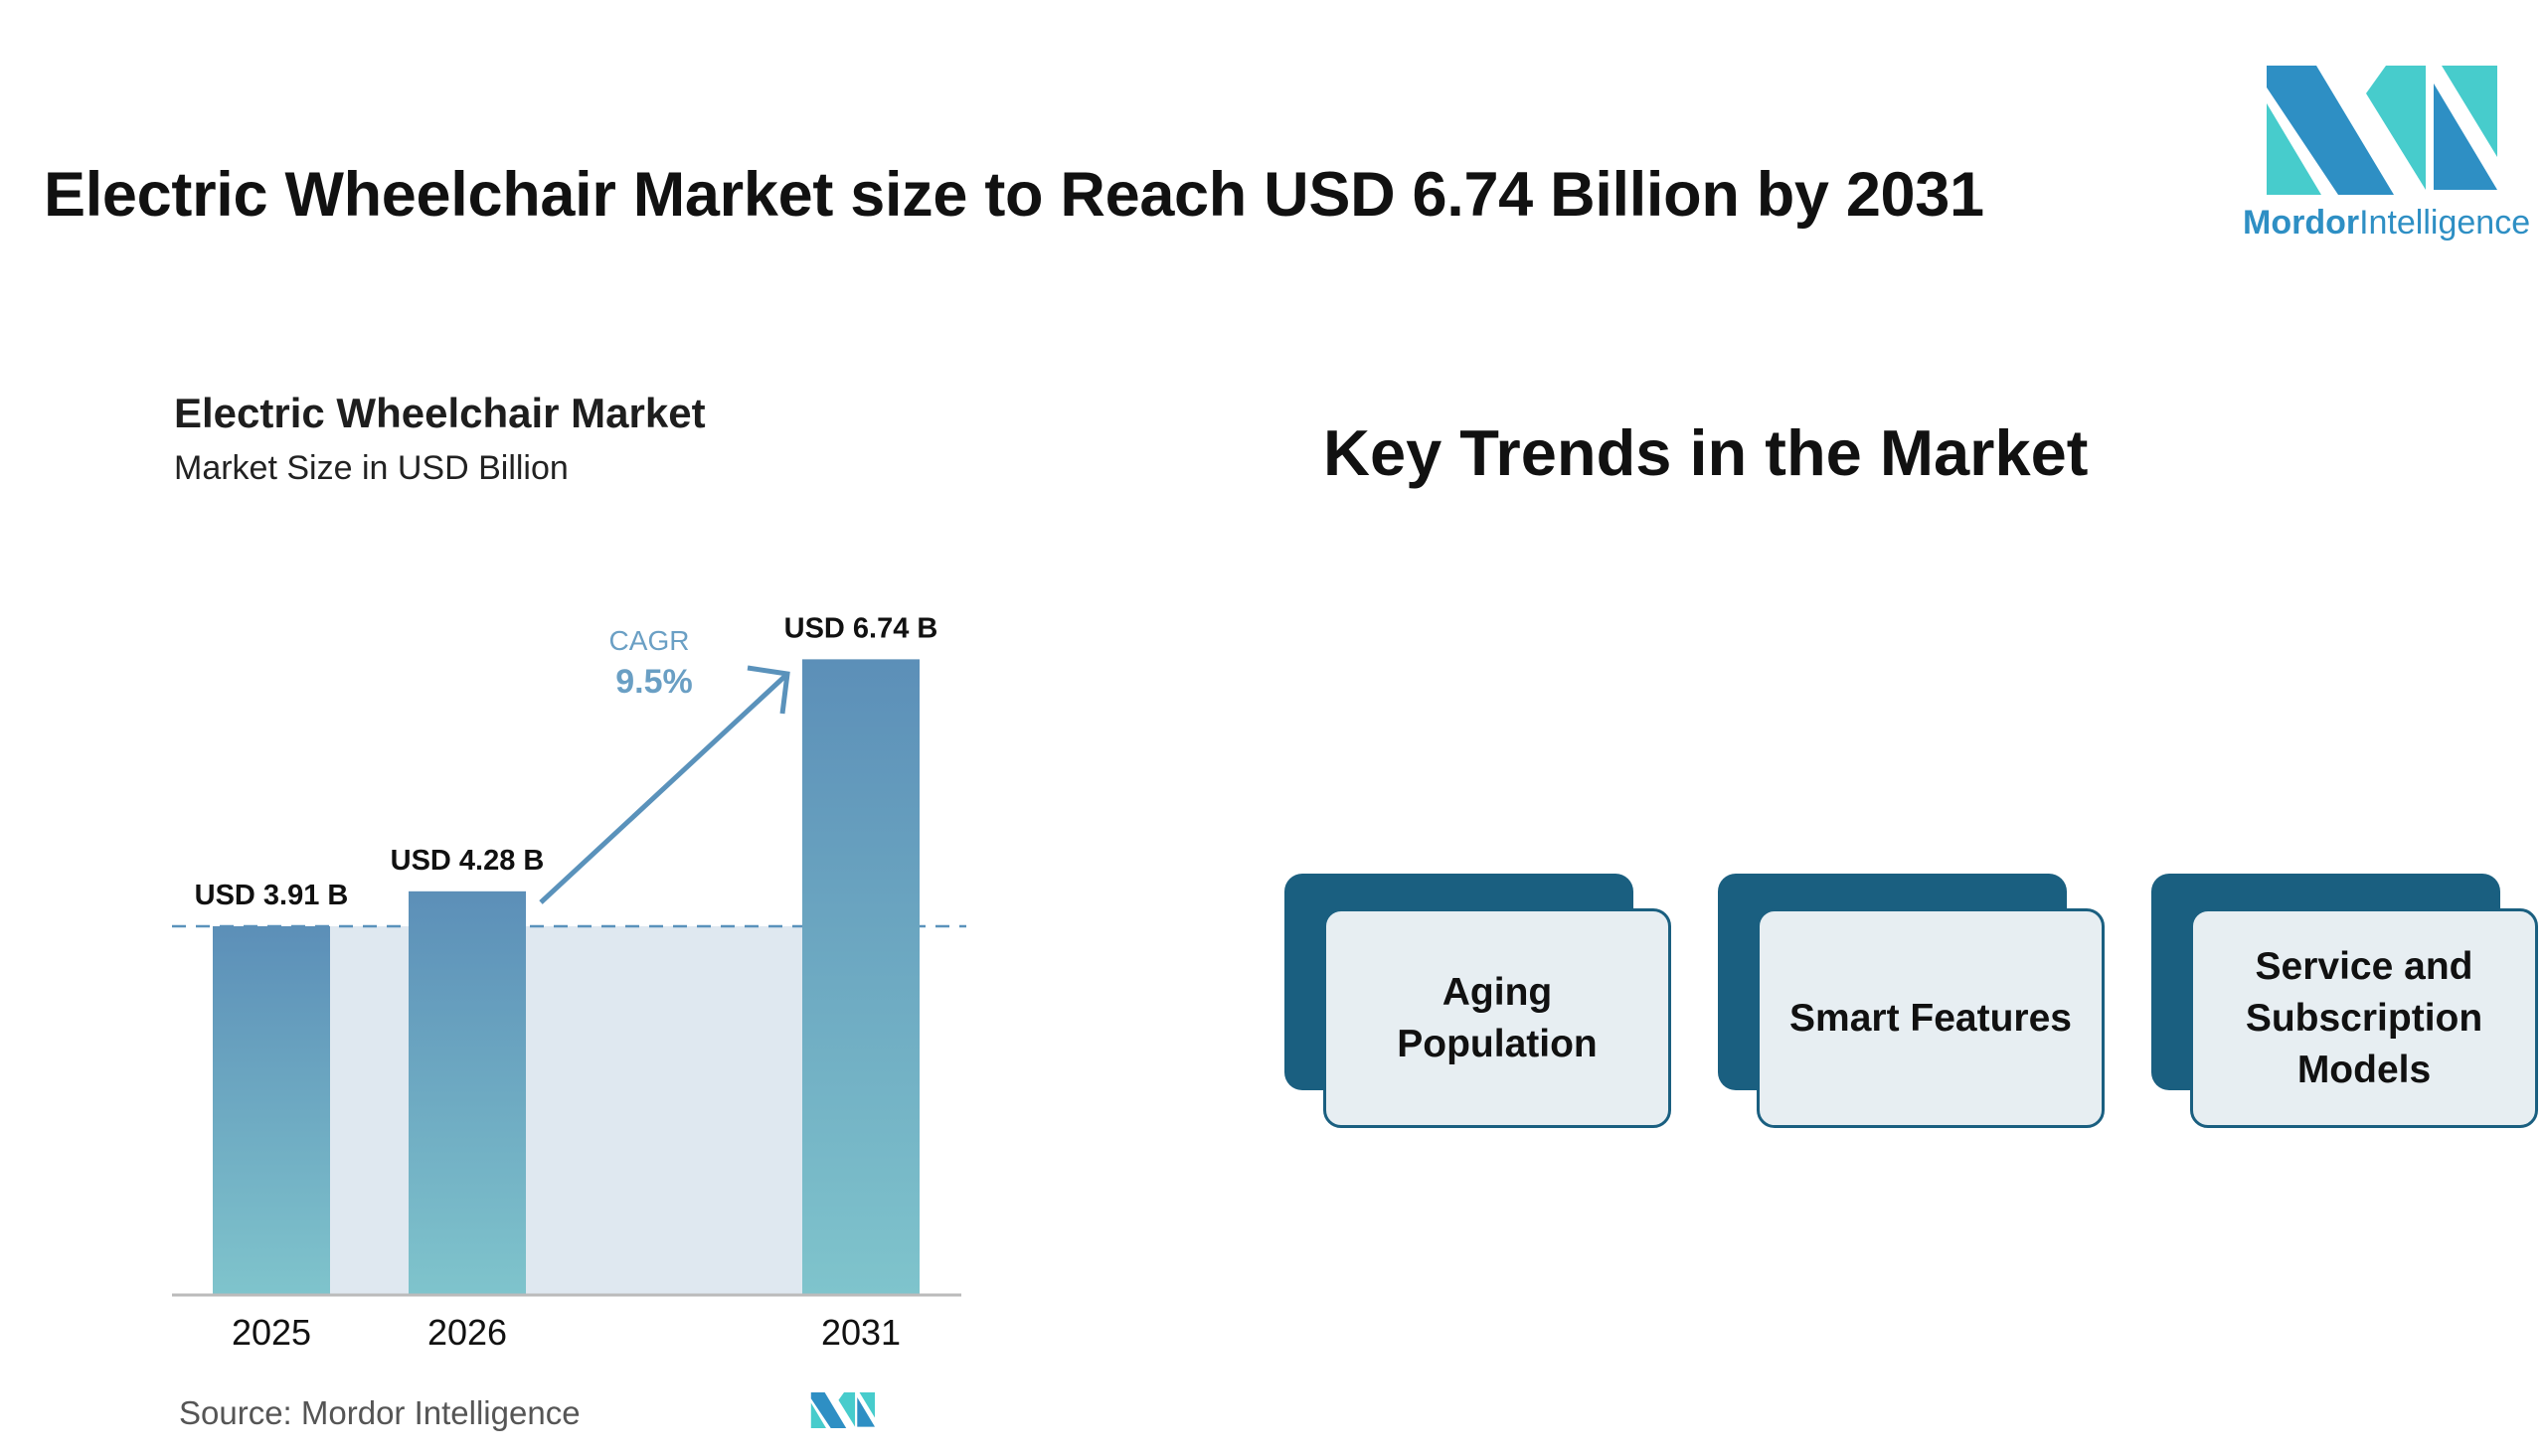  What do you see at coordinates (468, 861) in the screenshot?
I see `data-label-2026: USD 4.28 B` at bounding box center [468, 861].